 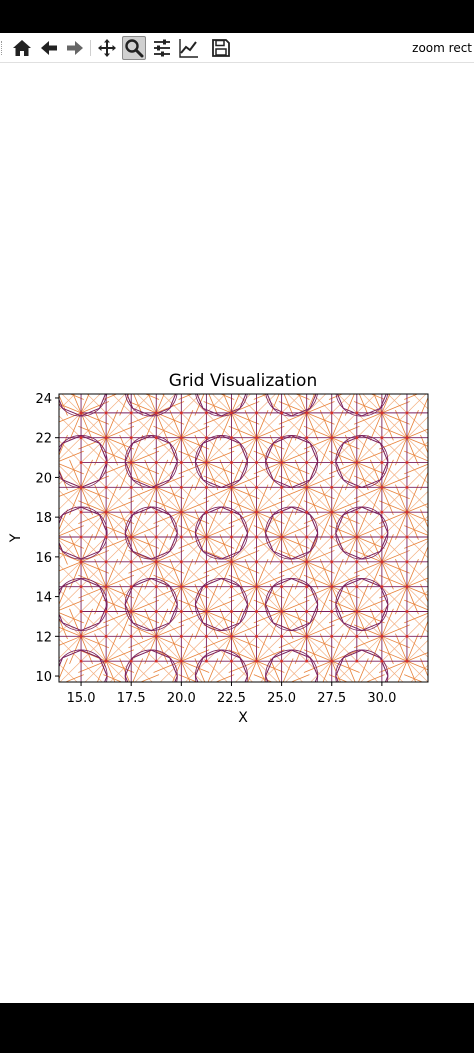 What do you see at coordinates (189, 48) in the screenshot?
I see `customize-button` at bounding box center [189, 48].